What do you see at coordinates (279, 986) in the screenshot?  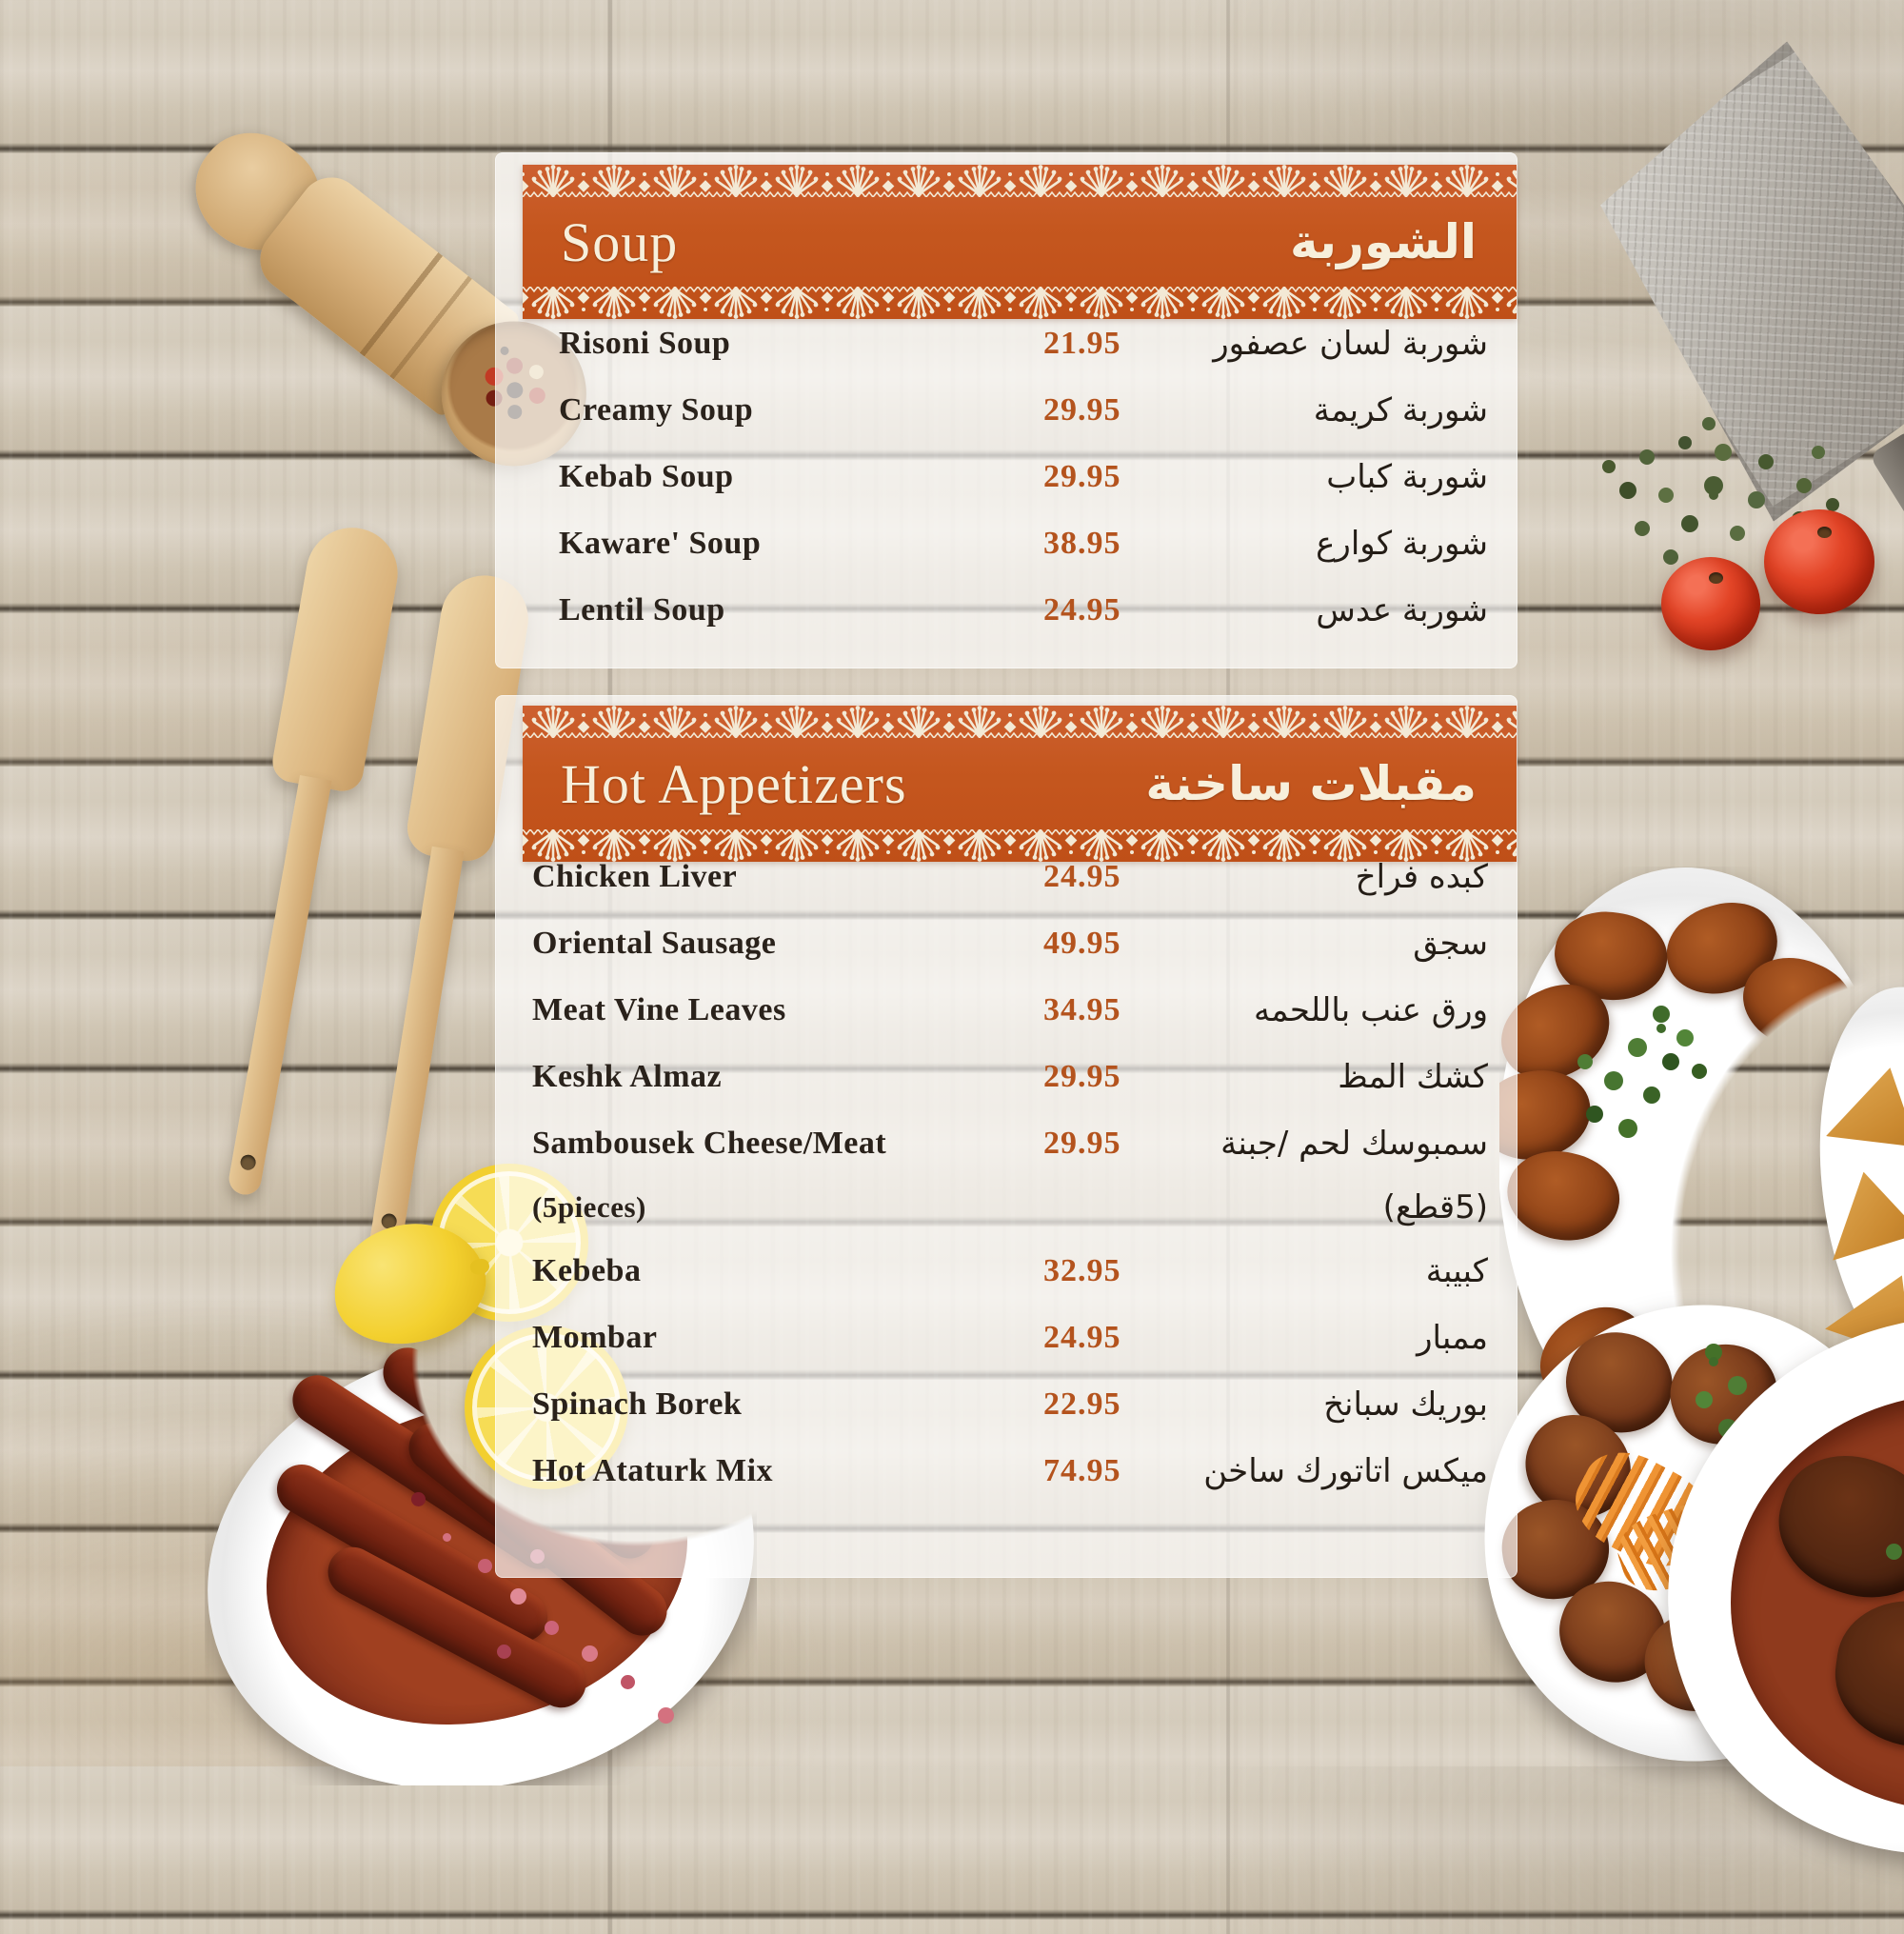 I see `spatula-handle` at bounding box center [279, 986].